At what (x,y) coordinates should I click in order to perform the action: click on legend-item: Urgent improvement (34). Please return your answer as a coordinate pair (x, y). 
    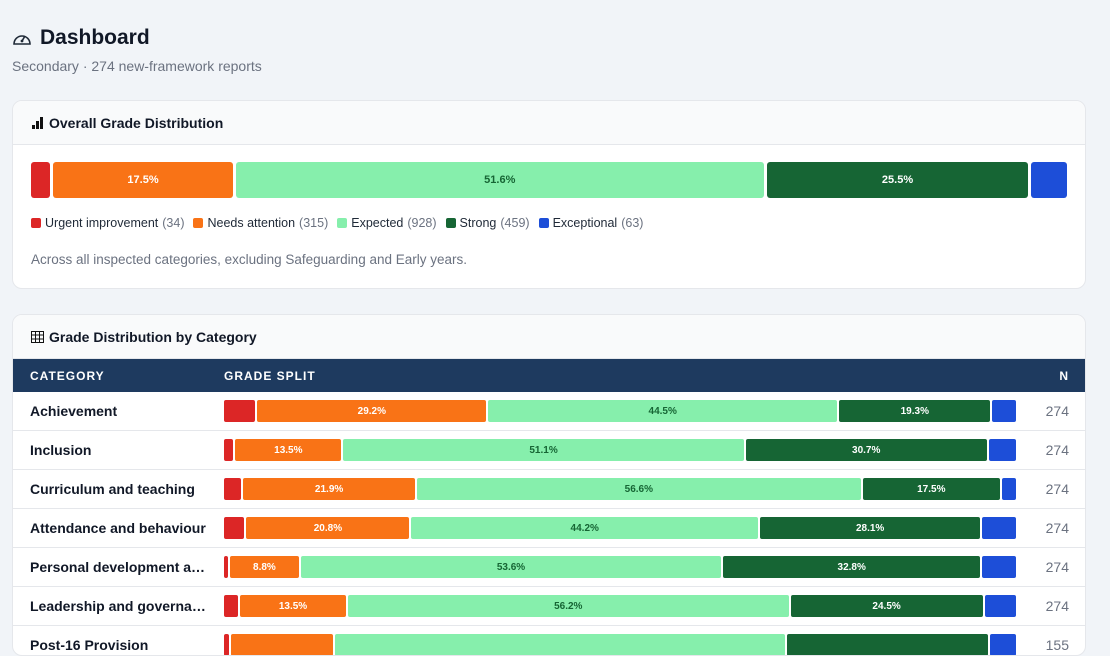
    Looking at the image, I should click on (107, 223).